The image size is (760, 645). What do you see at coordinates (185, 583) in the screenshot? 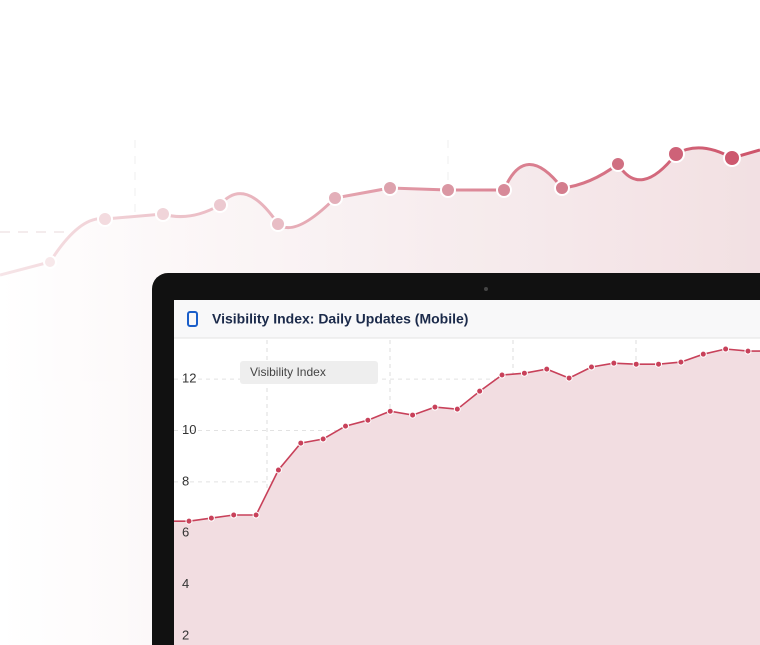
I see `y-tick-label: 4` at bounding box center [185, 583].